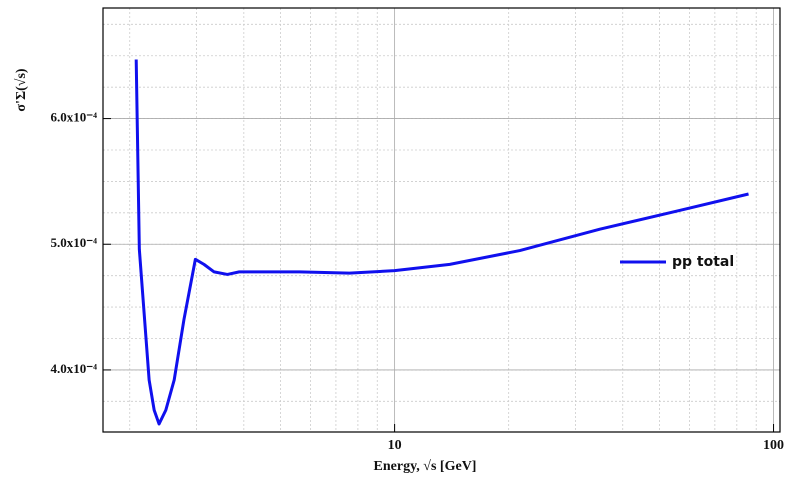 The height and width of the screenshot is (482, 788). Describe the element at coordinates (73, 242) in the screenshot. I see `y-tick-label: 5.0x10⁻⁴` at that location.